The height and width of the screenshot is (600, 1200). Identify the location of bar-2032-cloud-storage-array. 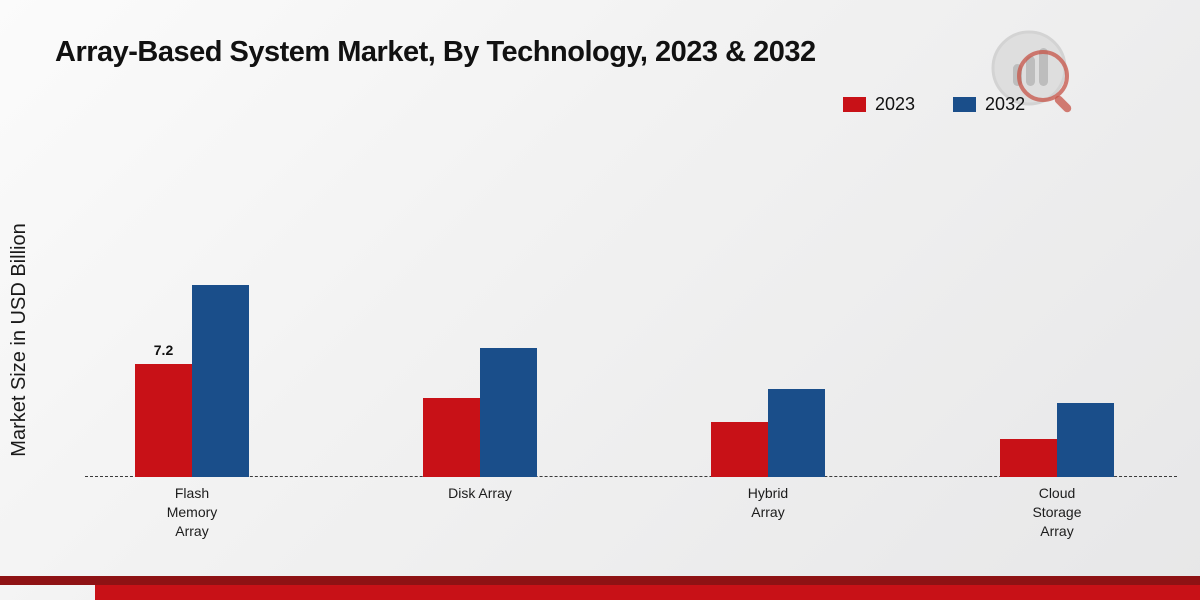
(1085, 440).